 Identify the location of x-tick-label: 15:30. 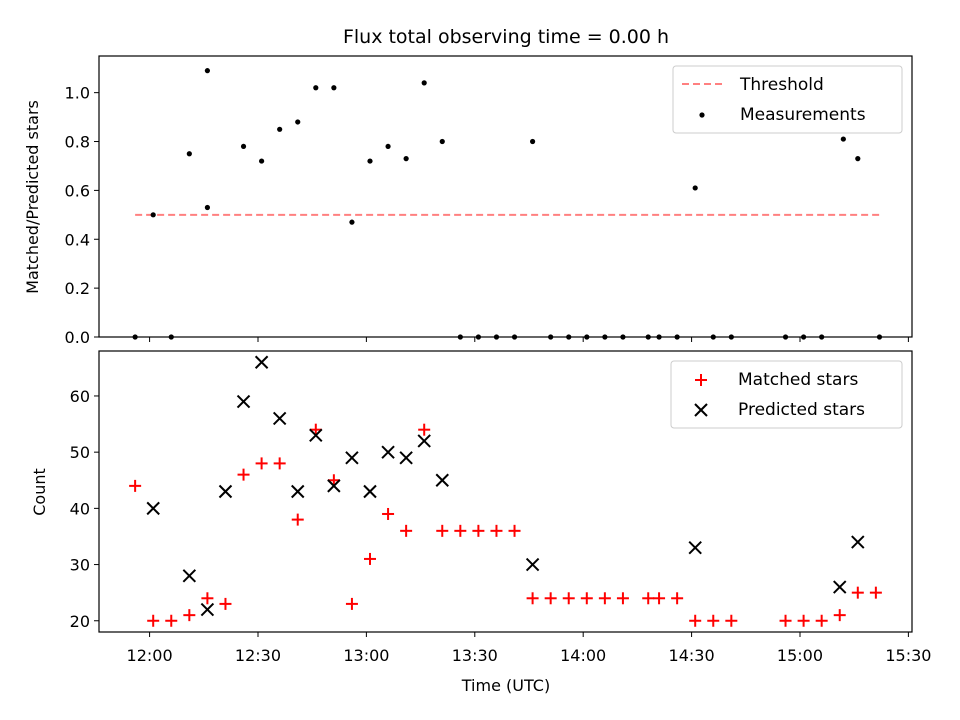
(908, 655).